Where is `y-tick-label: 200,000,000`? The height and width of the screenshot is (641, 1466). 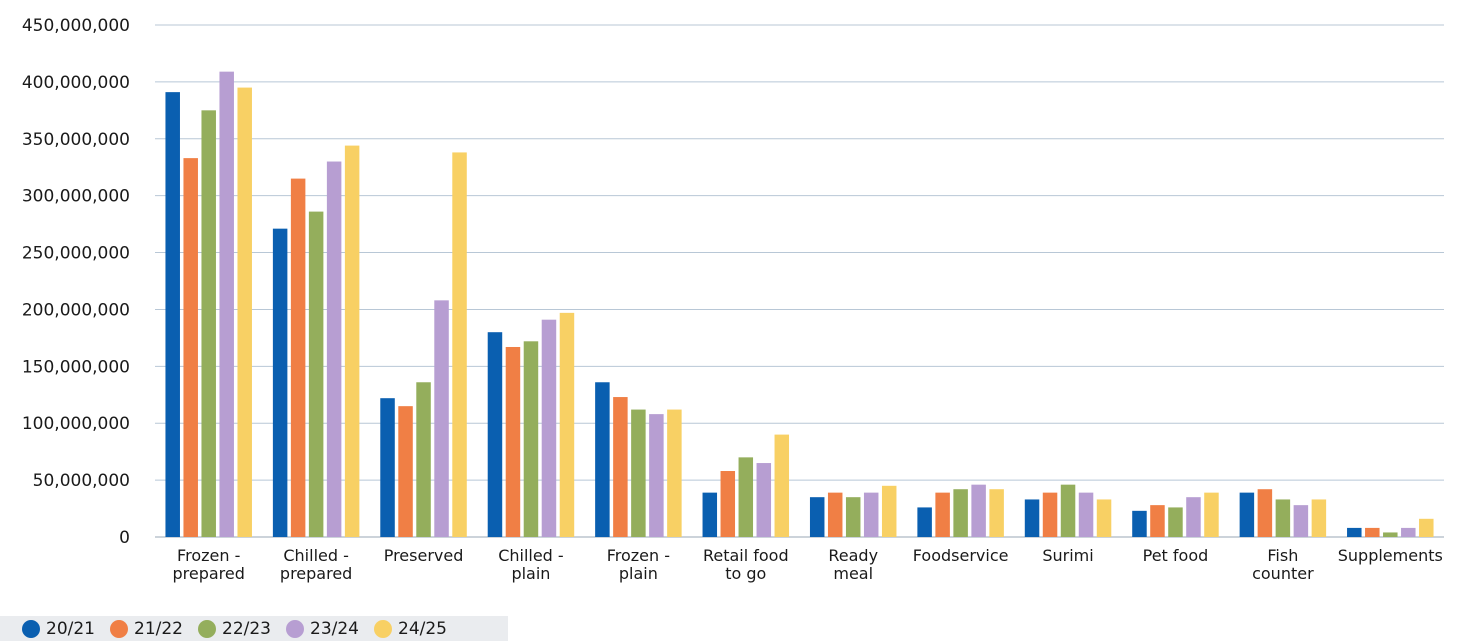 y-tick-label: 200,000,000 is located at coordinates (76, 310).